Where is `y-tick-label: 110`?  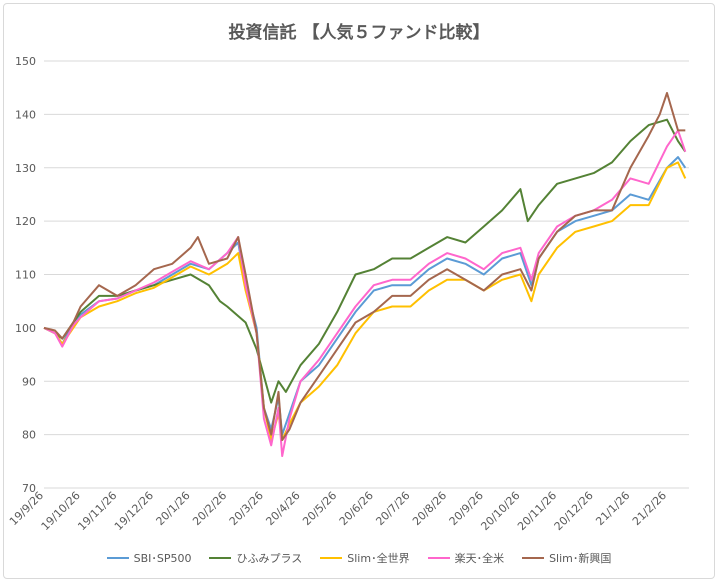
y-tick-label: 110 is located at coordinates (25, 275).